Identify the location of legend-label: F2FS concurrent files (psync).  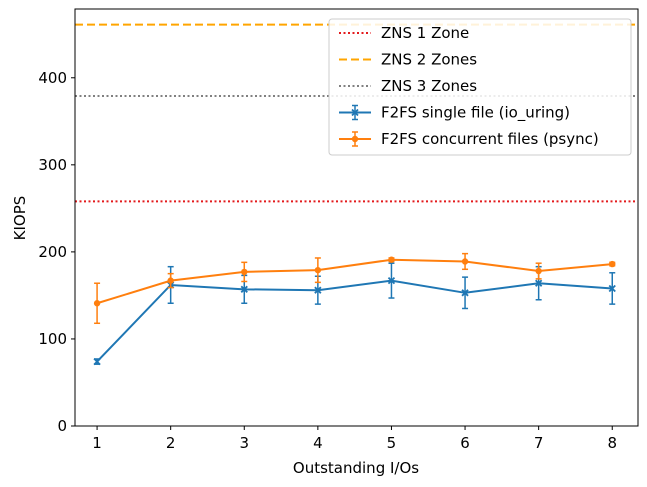
(490, 139).